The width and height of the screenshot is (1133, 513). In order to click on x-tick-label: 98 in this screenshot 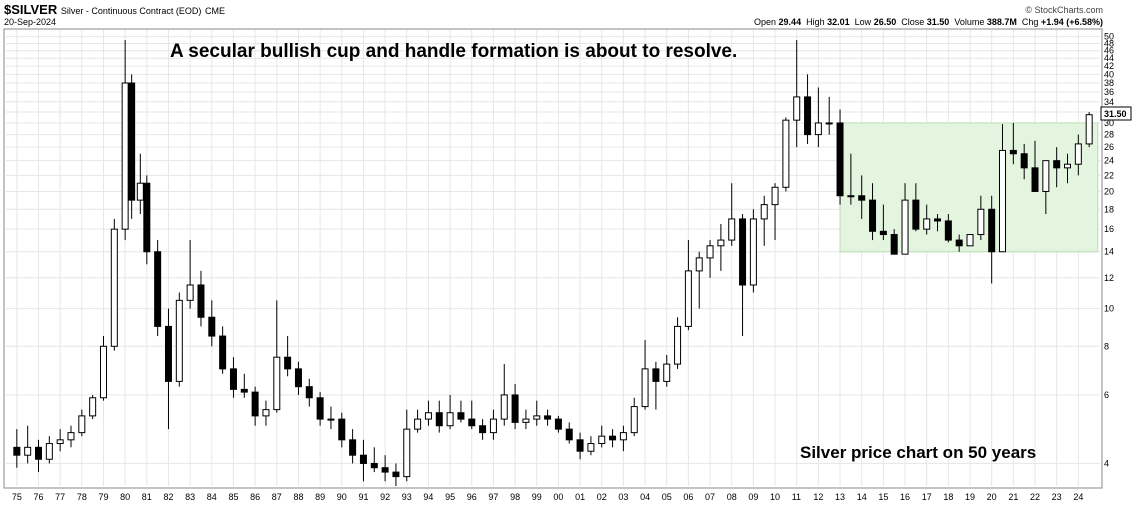, I will do `click(515, 497)`.